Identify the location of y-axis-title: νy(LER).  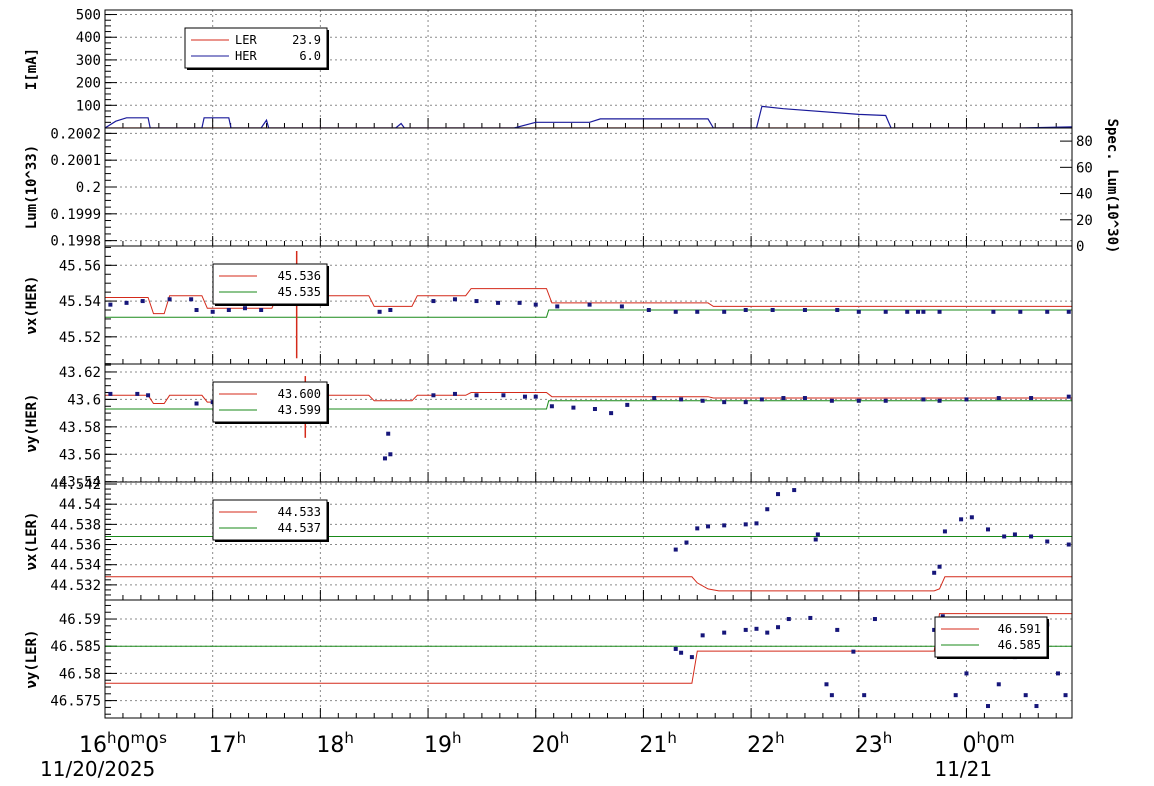
(32, 658).